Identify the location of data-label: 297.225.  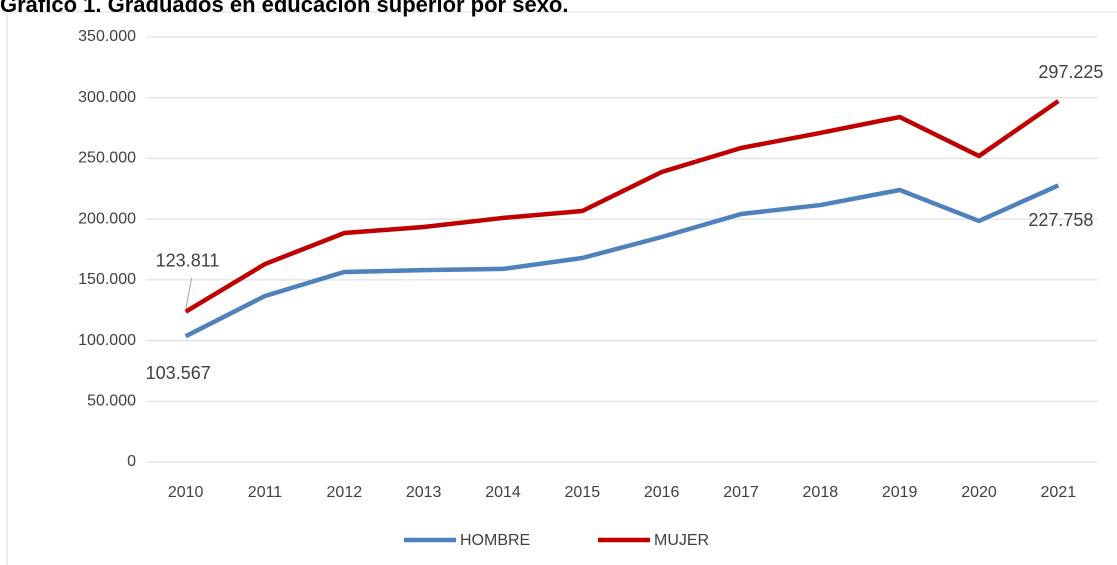
(1070, 72).